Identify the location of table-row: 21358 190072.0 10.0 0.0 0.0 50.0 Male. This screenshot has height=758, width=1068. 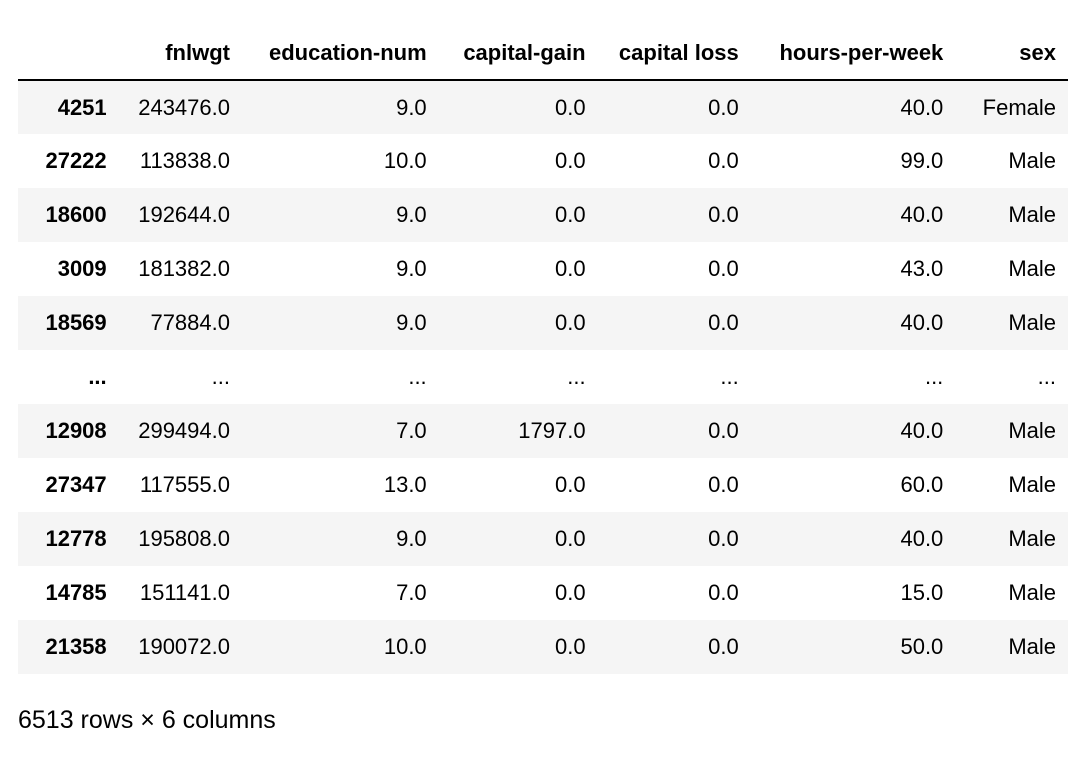
(543, 647).